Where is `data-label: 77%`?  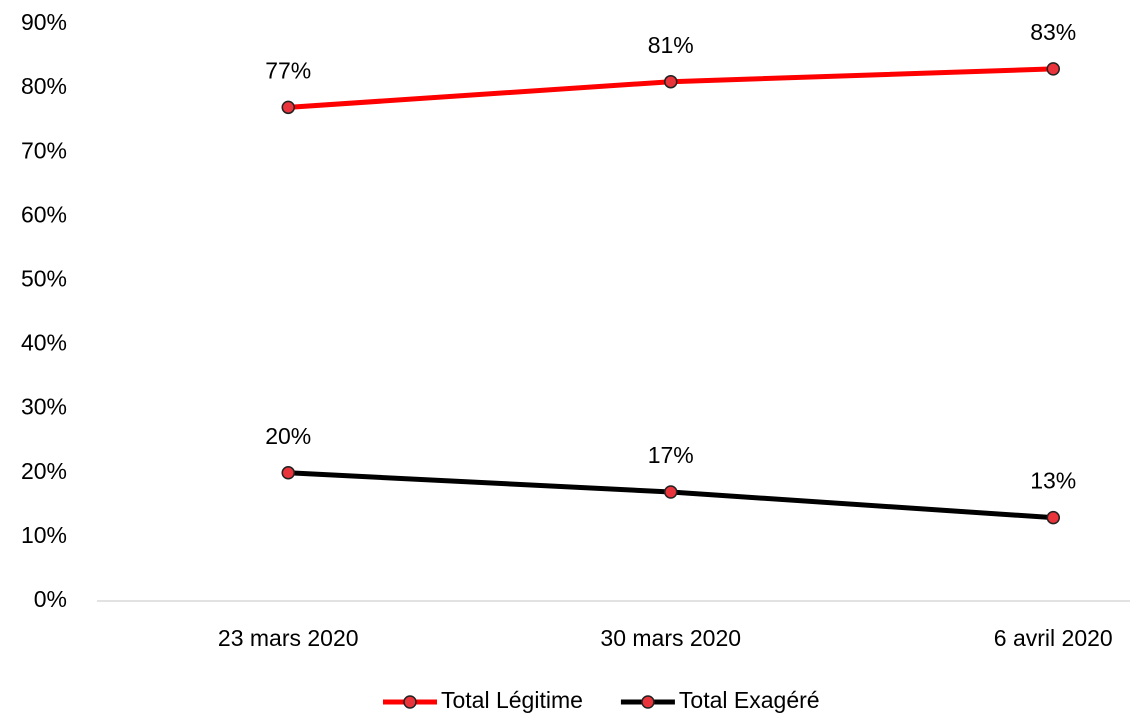 data-label: 77% is located at coordinates (288, 70).